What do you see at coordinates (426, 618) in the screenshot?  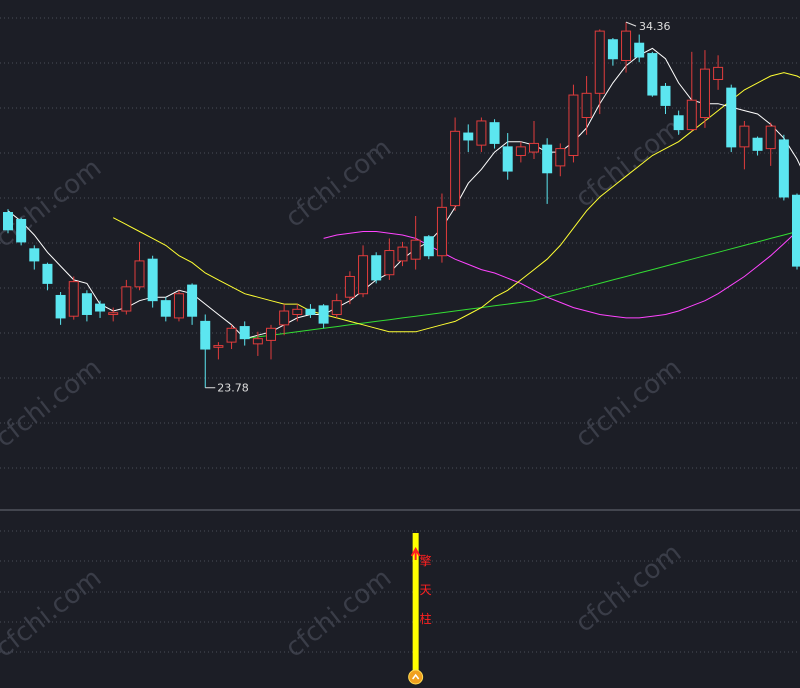 I see `signal-label-char: 柱` at bounding box center [426, 618].